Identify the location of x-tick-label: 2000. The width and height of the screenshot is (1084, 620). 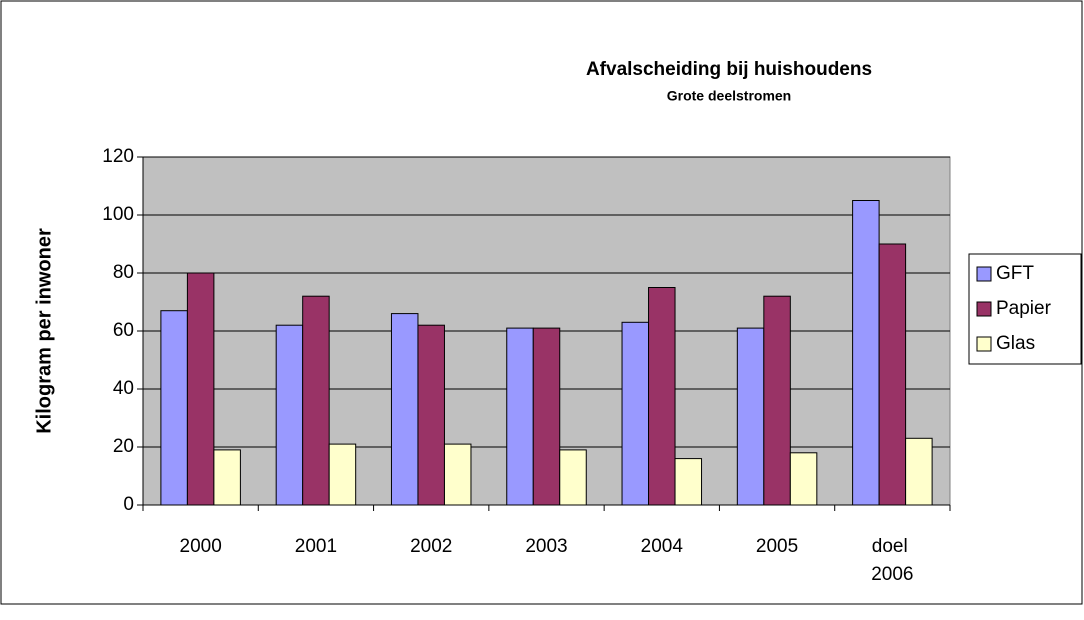
(201, 546).